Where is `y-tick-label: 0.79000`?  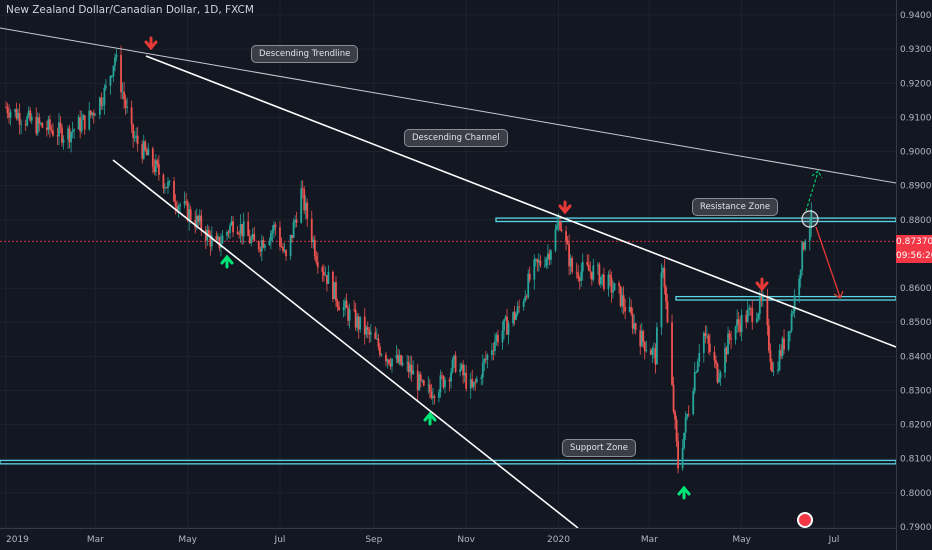 y-tick-label: 0.79000 is located at coordinates (916, 528).